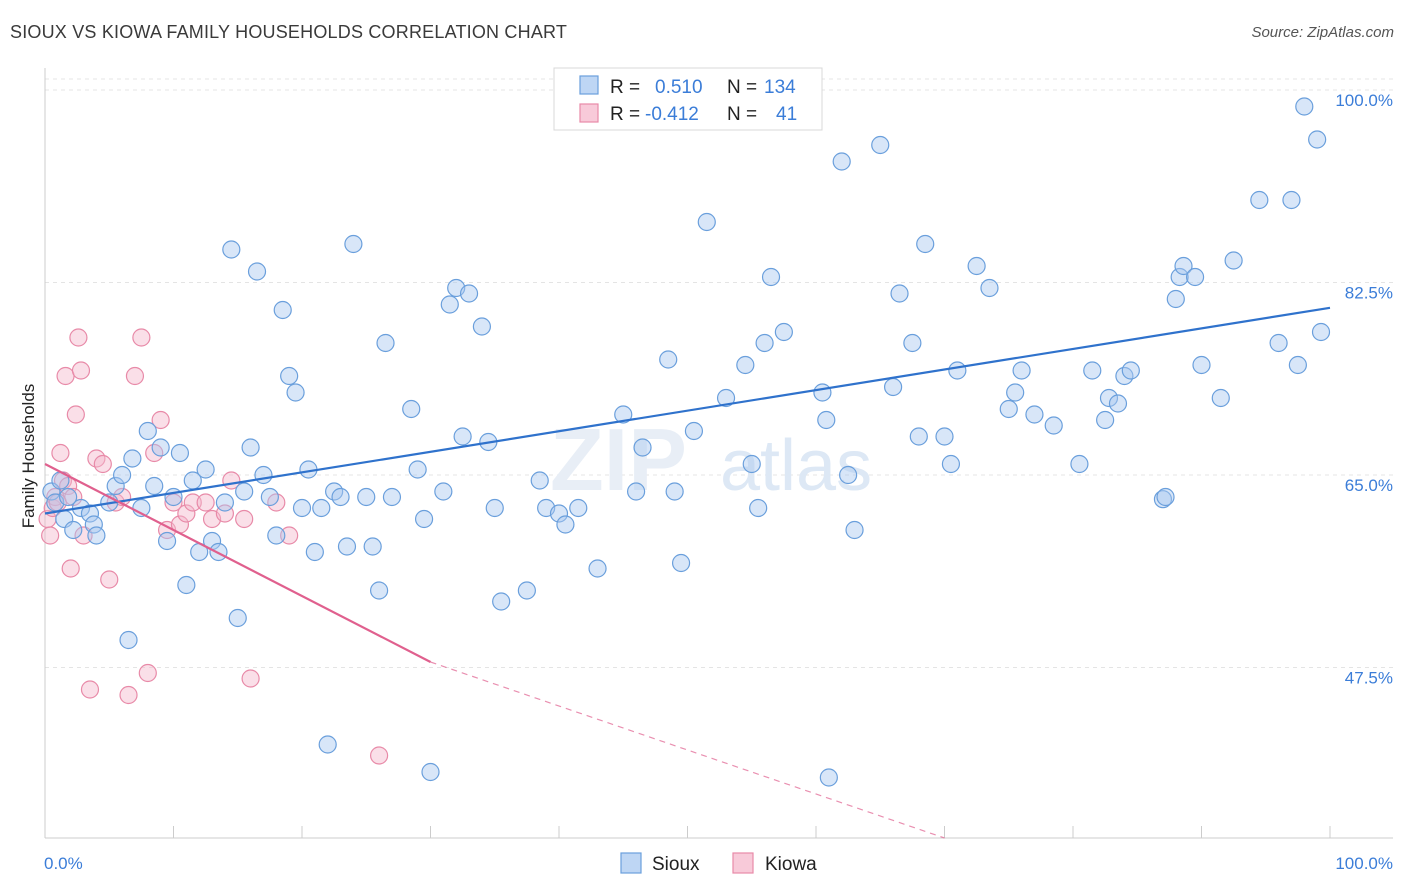 This screenshot has width=1406, height=892. What do you see at coordinates (631, 863) in the screenshot?
I see `bottom-legend-swatch-sioux` at bounding box center [631, 863].